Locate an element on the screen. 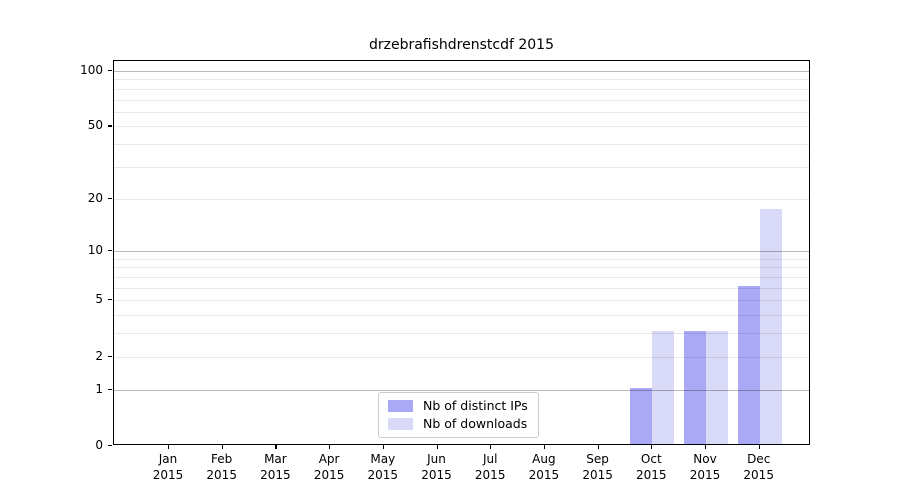 This screenshot has width=900, height=500. month-label: Aug is located at coordinates (544, 459).